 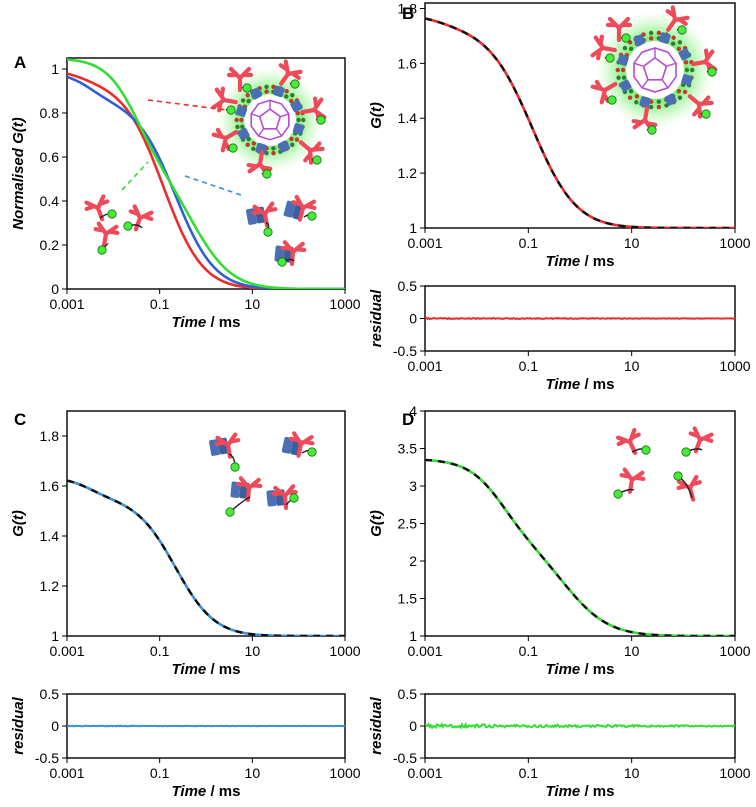 What do you see at coordinates (376, 115) in the screenshot?
I see `panel-b-main-ylabel: G(t)` at bounding box center [376, 115].